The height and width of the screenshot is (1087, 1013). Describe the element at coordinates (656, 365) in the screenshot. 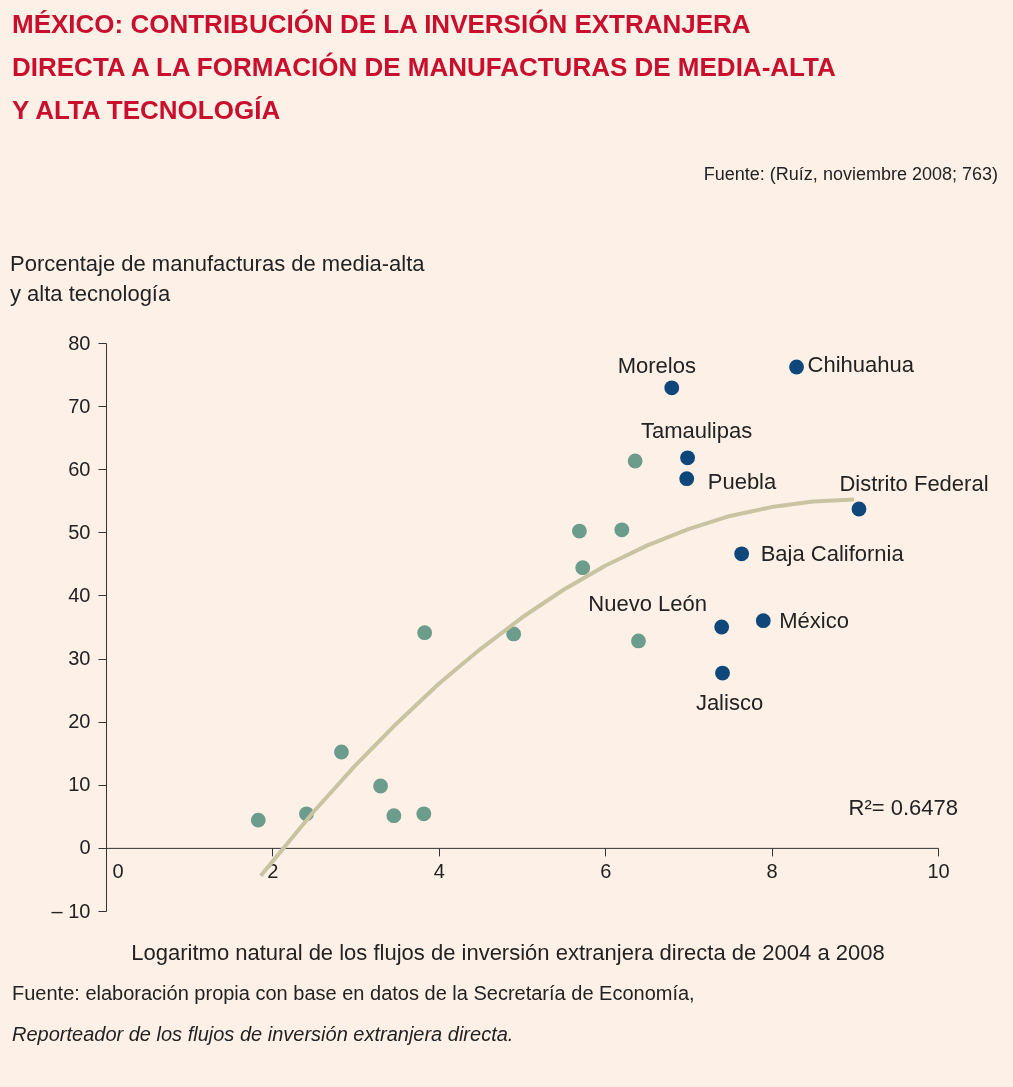

I see `data-label: Morelos` at that location.